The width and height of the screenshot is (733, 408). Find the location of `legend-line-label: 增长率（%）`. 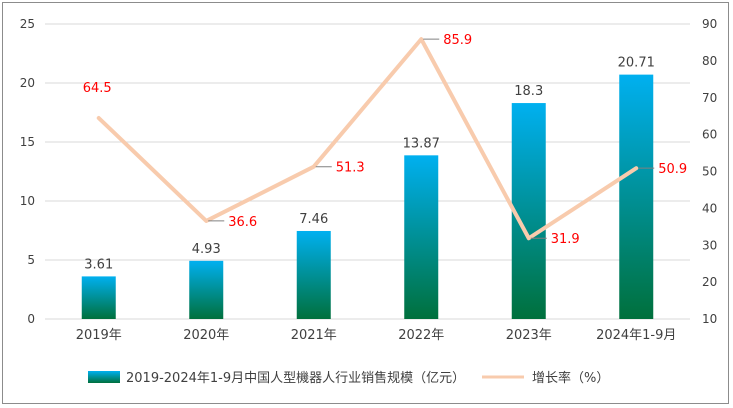

legend-line-label: 增长率（%） is located at coordinates (570, 378).